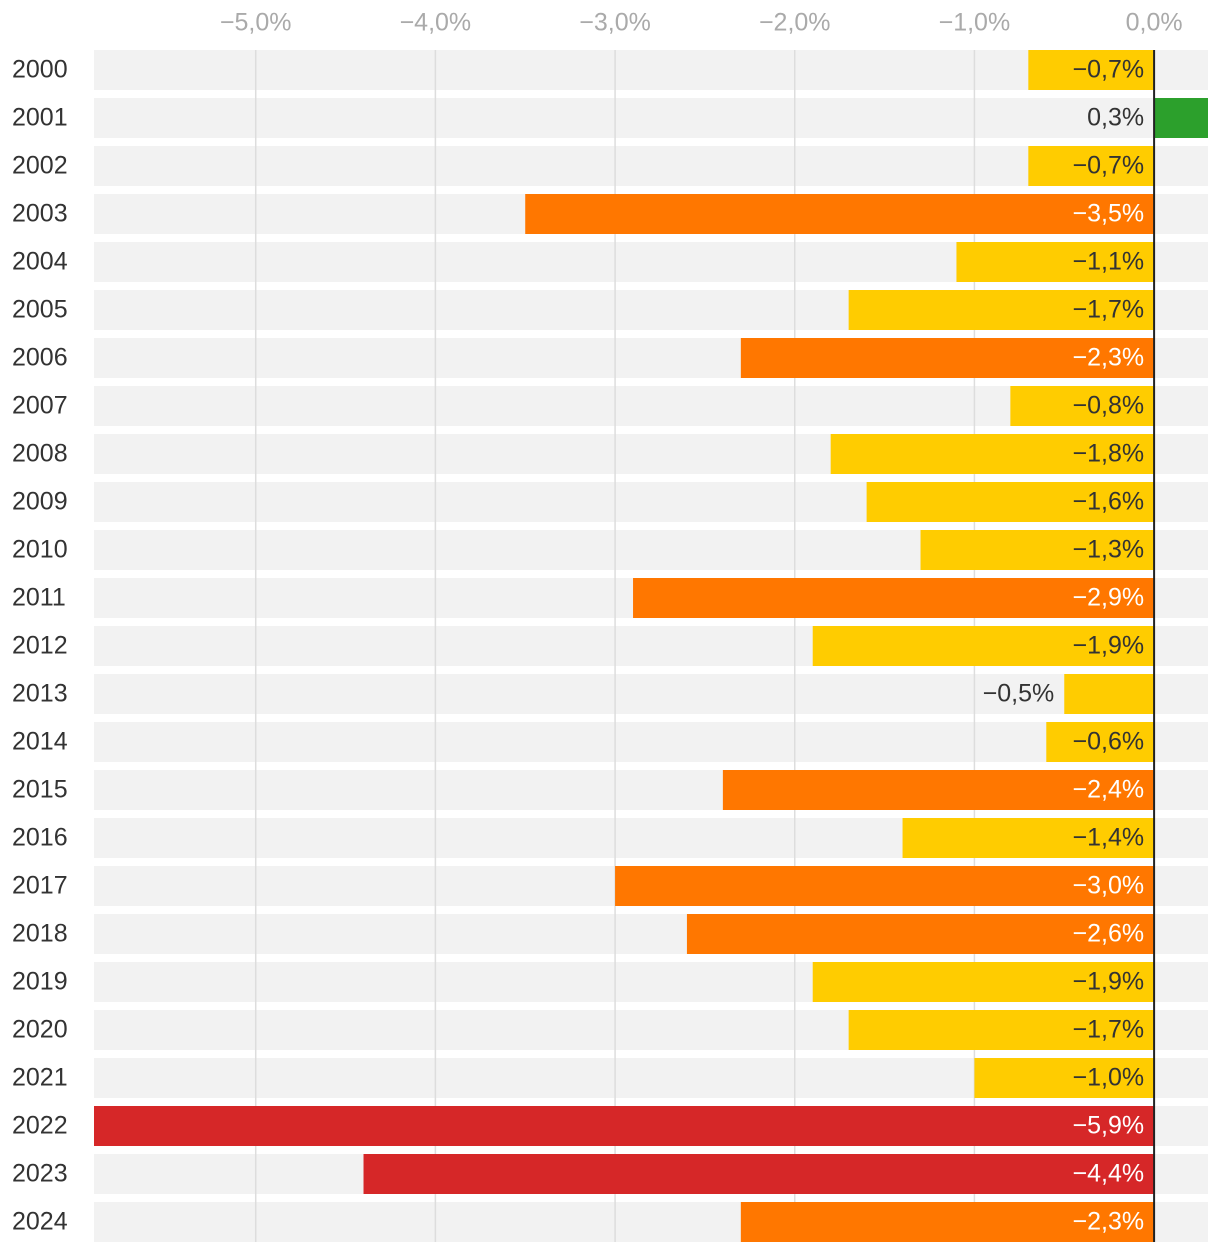  I want to click on value-label: −1,8%, so click(1109, 454).